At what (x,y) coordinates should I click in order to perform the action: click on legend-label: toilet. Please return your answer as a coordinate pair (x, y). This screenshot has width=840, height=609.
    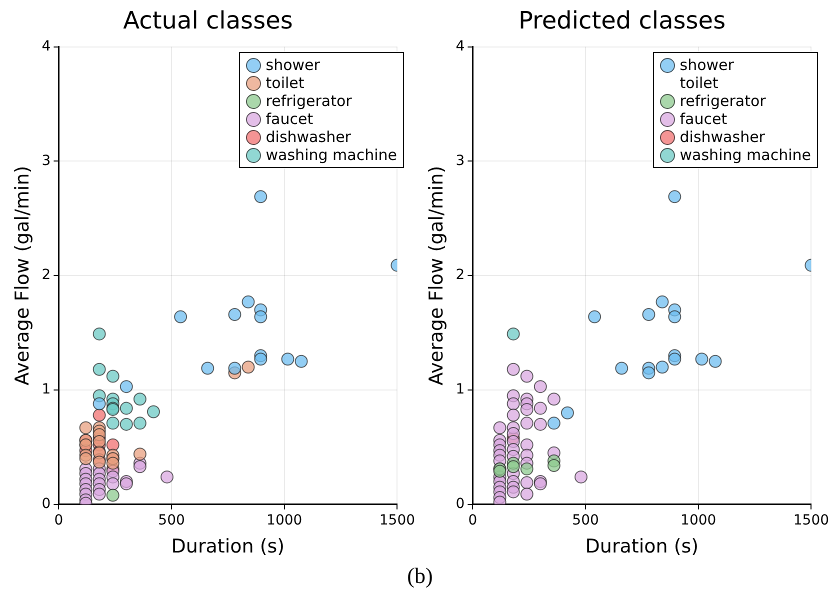
    Looking at the image, I should click on (285, 83).